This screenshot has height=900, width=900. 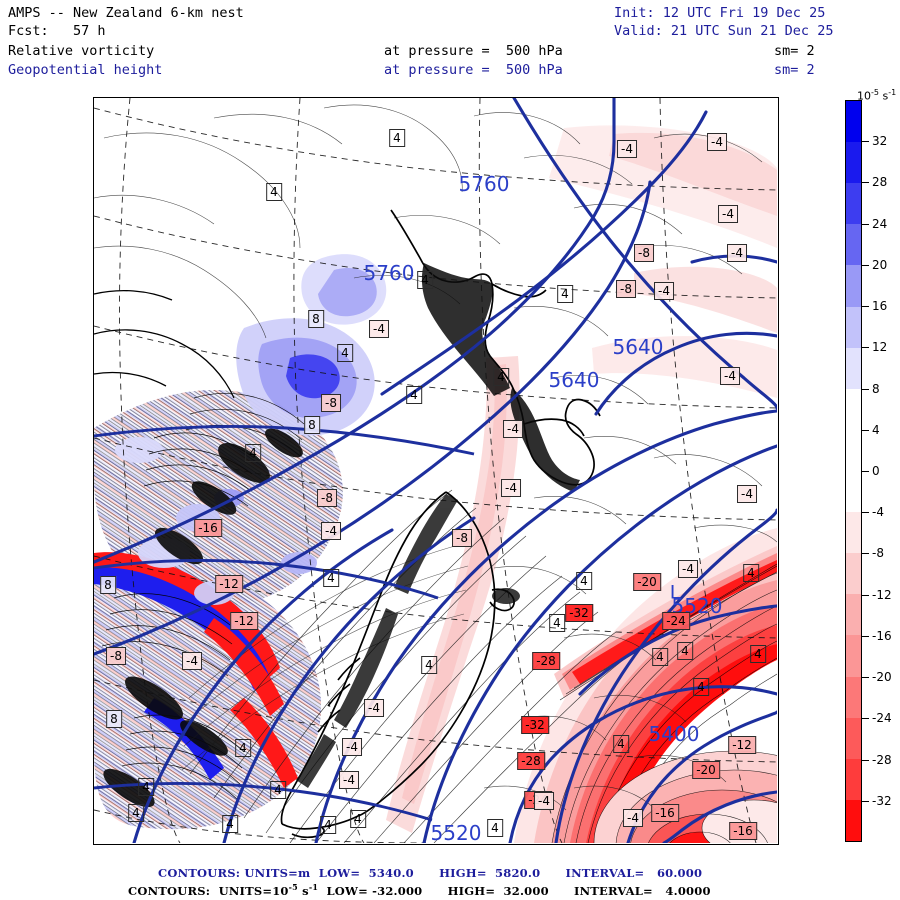 What do you see at coordinates (883, 96) in the screenshot?
I see `colorbar-unit-s: s` at bounding box center [883, 96].